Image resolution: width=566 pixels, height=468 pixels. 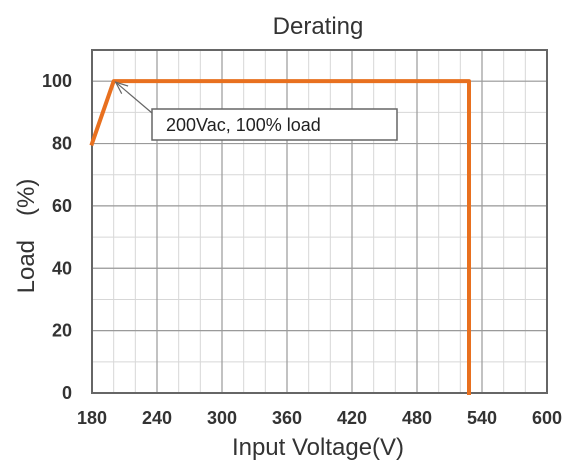 What do you see at coordinates (62, 144) in the screenshot?
I see `y-tick-label: 80` at bounding box center [62, 144].